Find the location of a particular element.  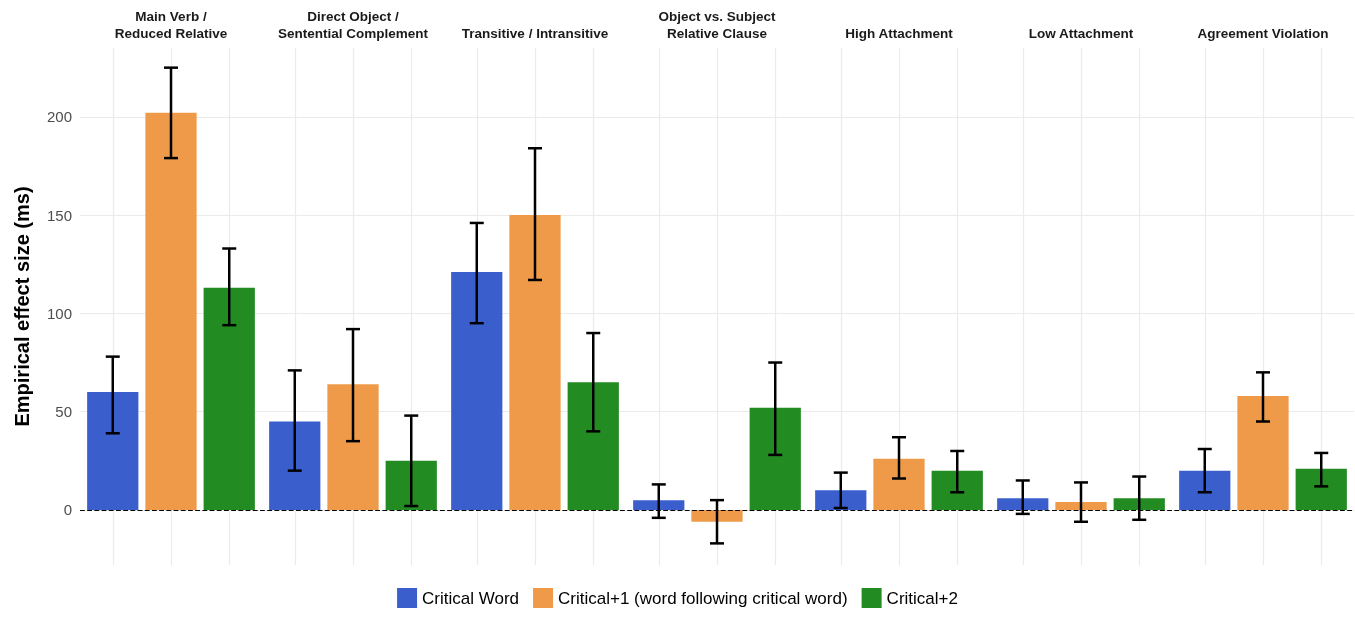

x-tick-label: Object vs. Subject Relative Clause is located at coordinates (717, 25).